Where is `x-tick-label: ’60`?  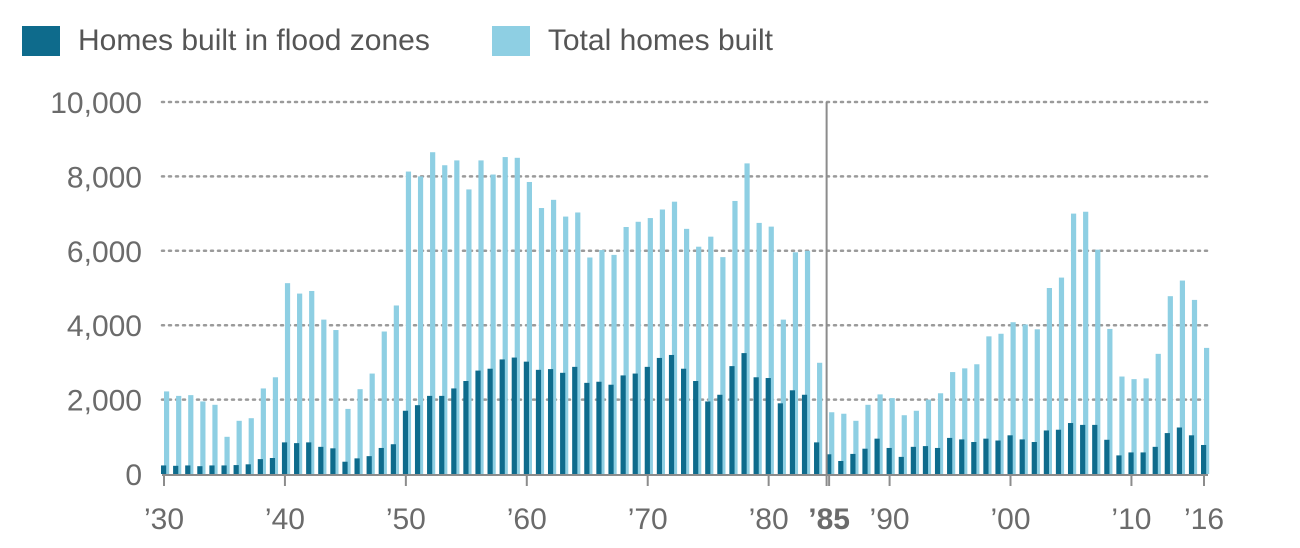
x-tick-label: ’60 is located at coordinates (527, 519).